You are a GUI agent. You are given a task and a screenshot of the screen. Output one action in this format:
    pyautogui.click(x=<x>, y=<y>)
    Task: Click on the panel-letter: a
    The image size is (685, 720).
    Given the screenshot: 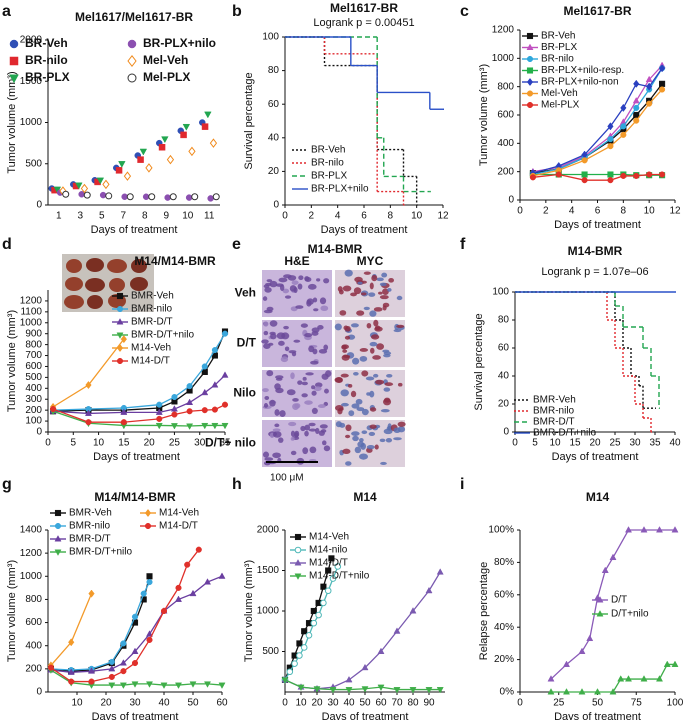 What is the action you would take?
    pyautogui.click(x=6, y=11)
    